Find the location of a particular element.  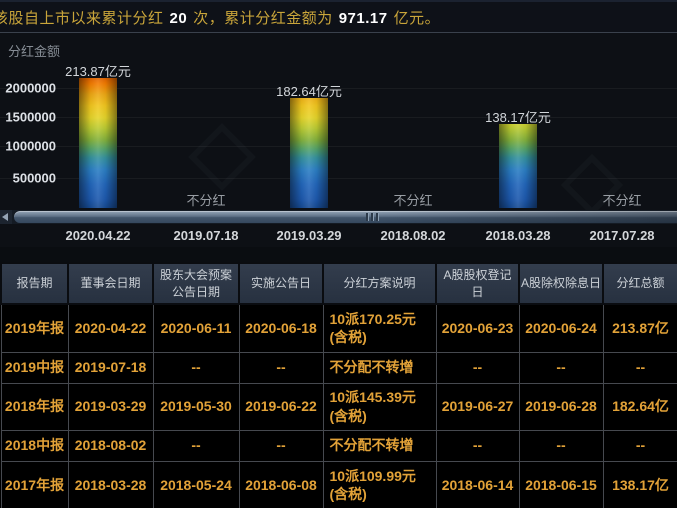

watermark is located at coordinates (222, 157).